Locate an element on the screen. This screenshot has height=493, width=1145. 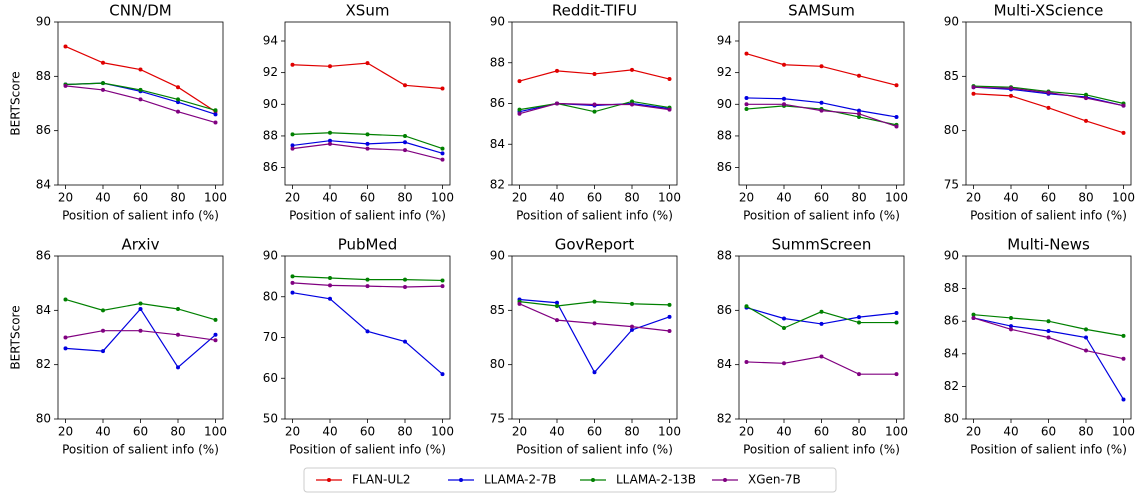
legend-label: XGen-7B is located at coordinates (774, 480).